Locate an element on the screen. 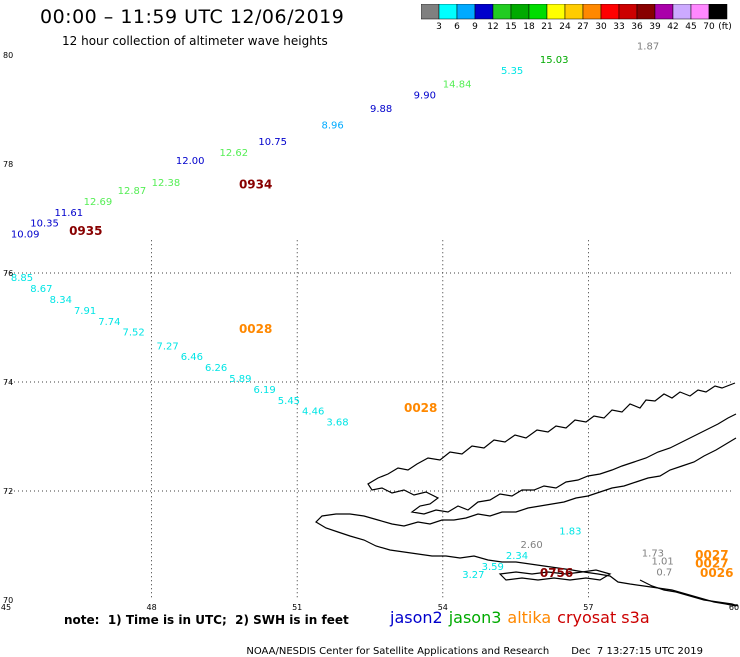 The width and height of the screenshot is (740, 657). color-scale-tick: 42 is located at coordinates (673, 27).